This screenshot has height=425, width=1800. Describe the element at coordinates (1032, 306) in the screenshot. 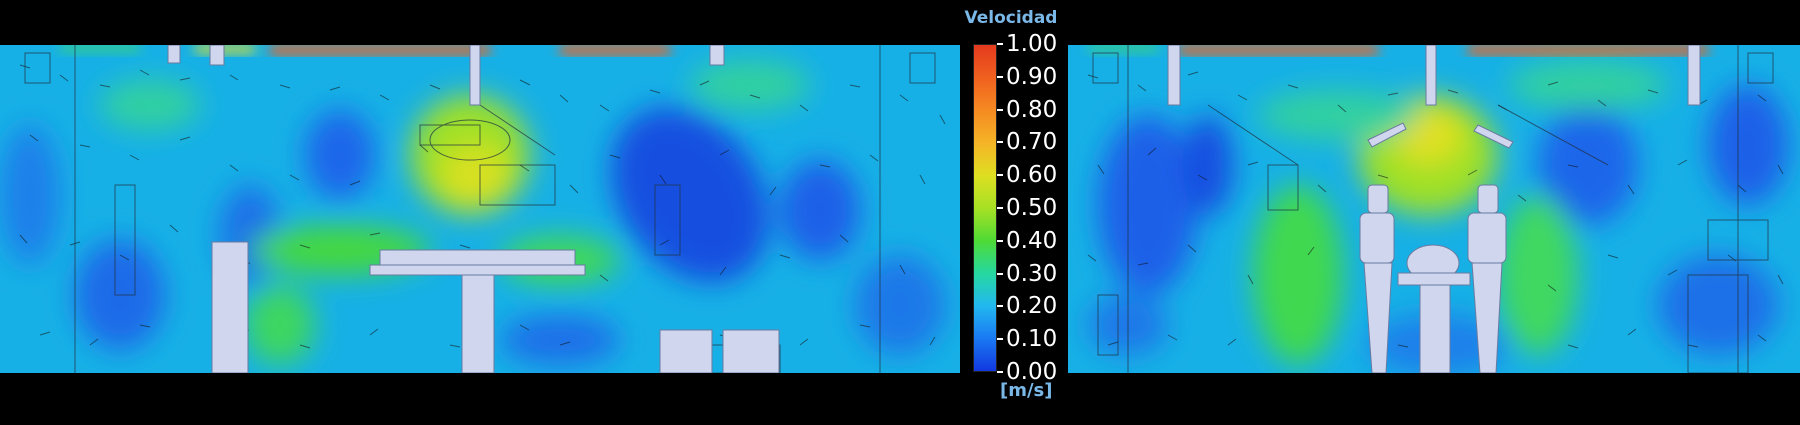

I see `colorbar-tick-label: 0.20` at that location.